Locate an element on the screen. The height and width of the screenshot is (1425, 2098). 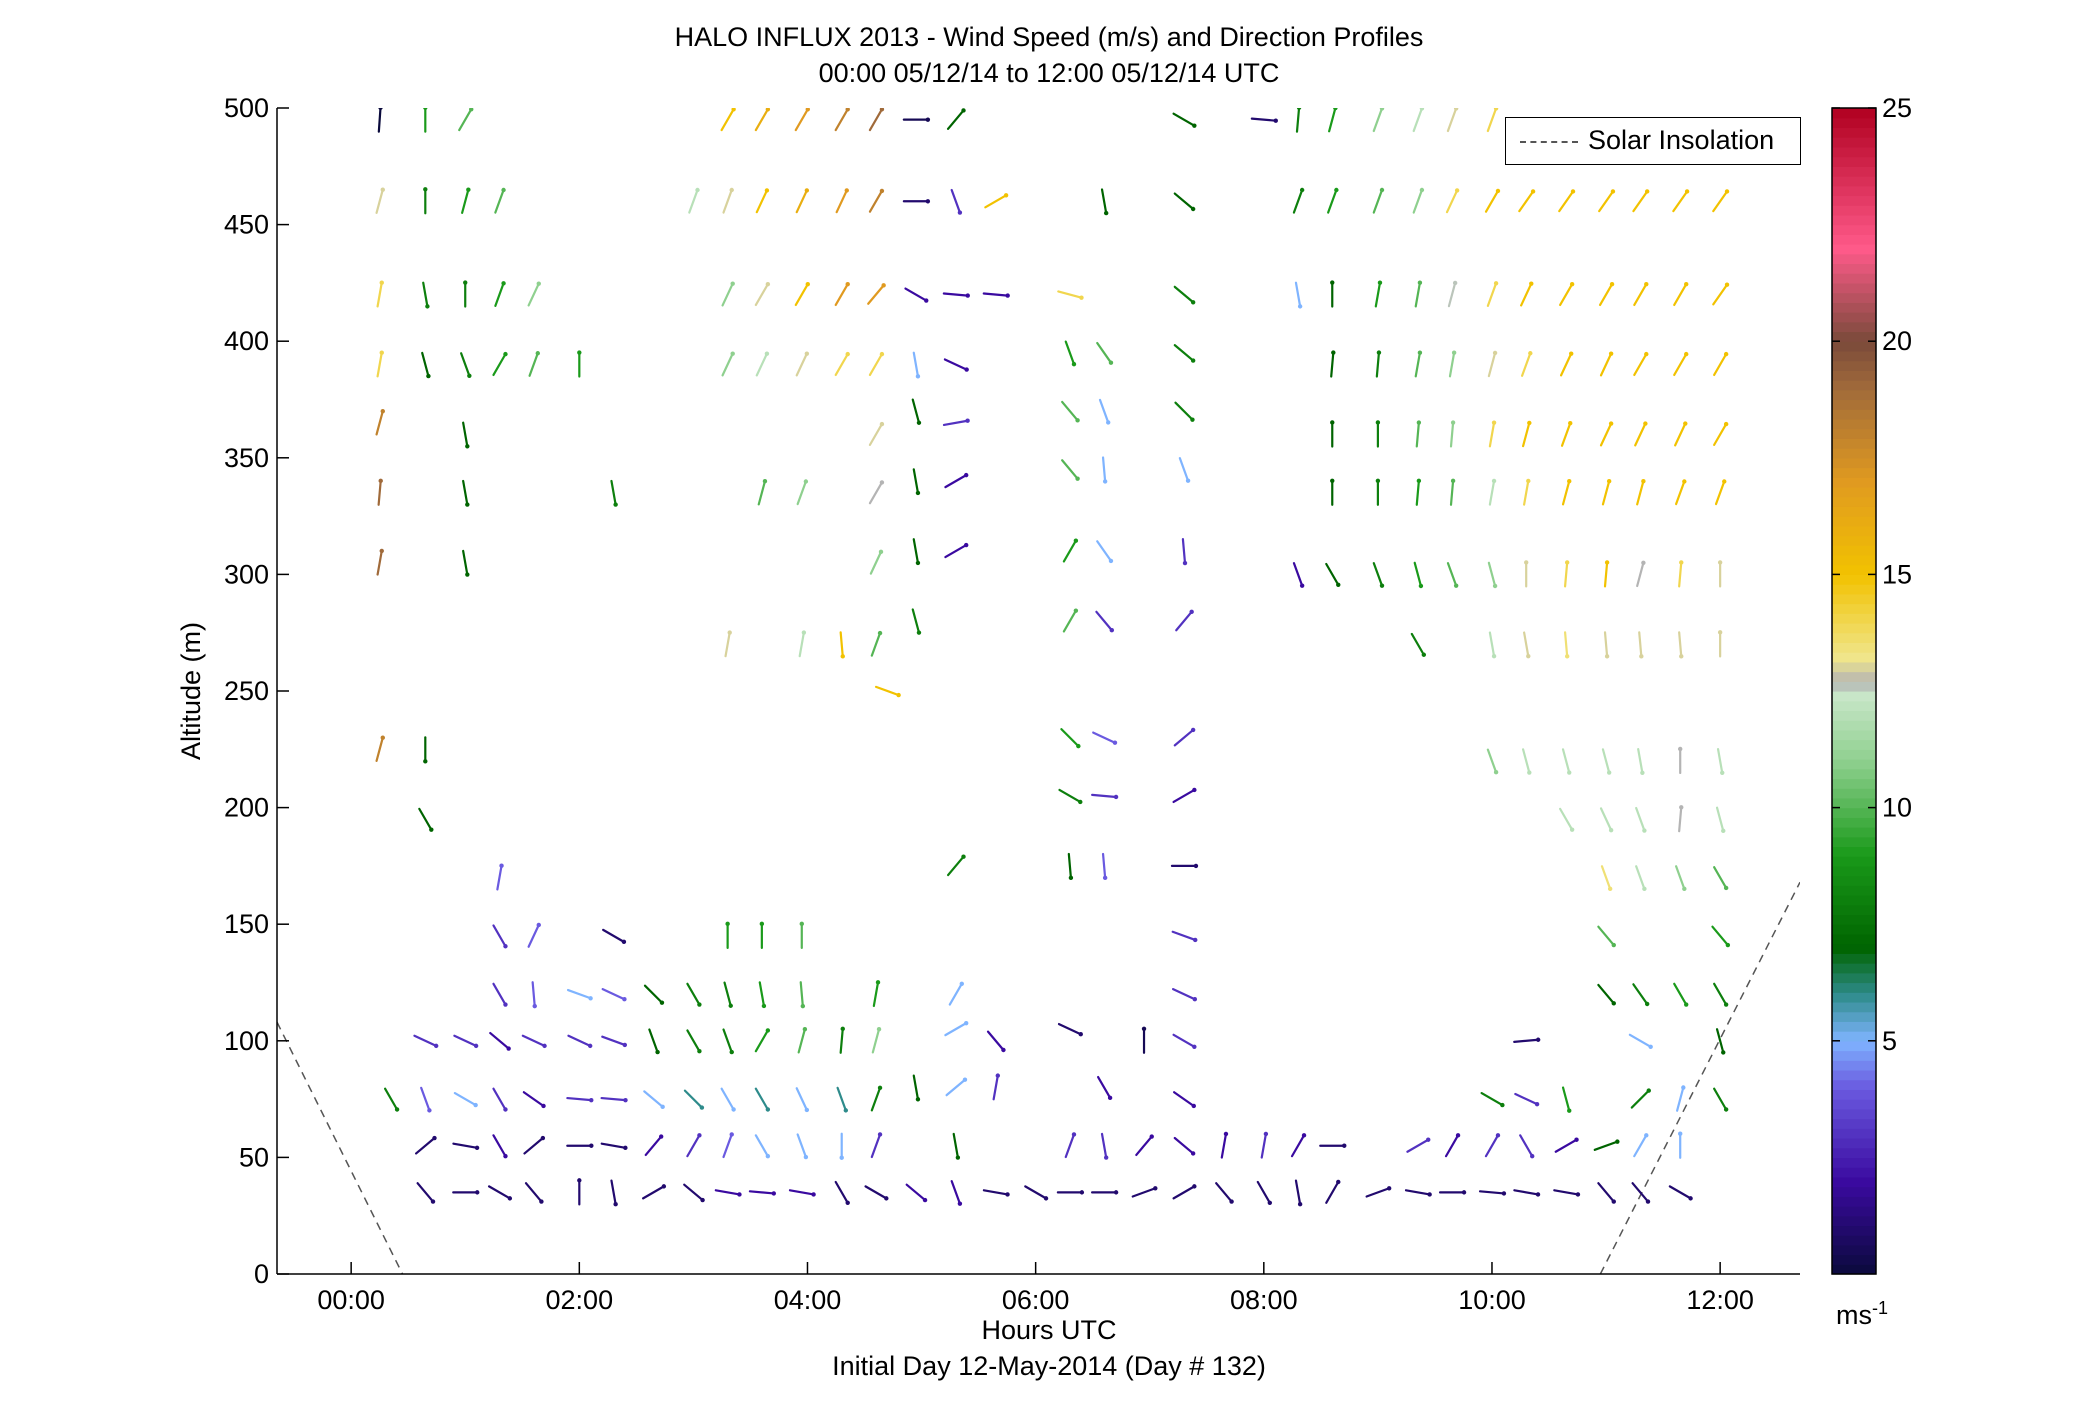
colorbar-unit-base: ms is located at coordinates (1854, 1315).